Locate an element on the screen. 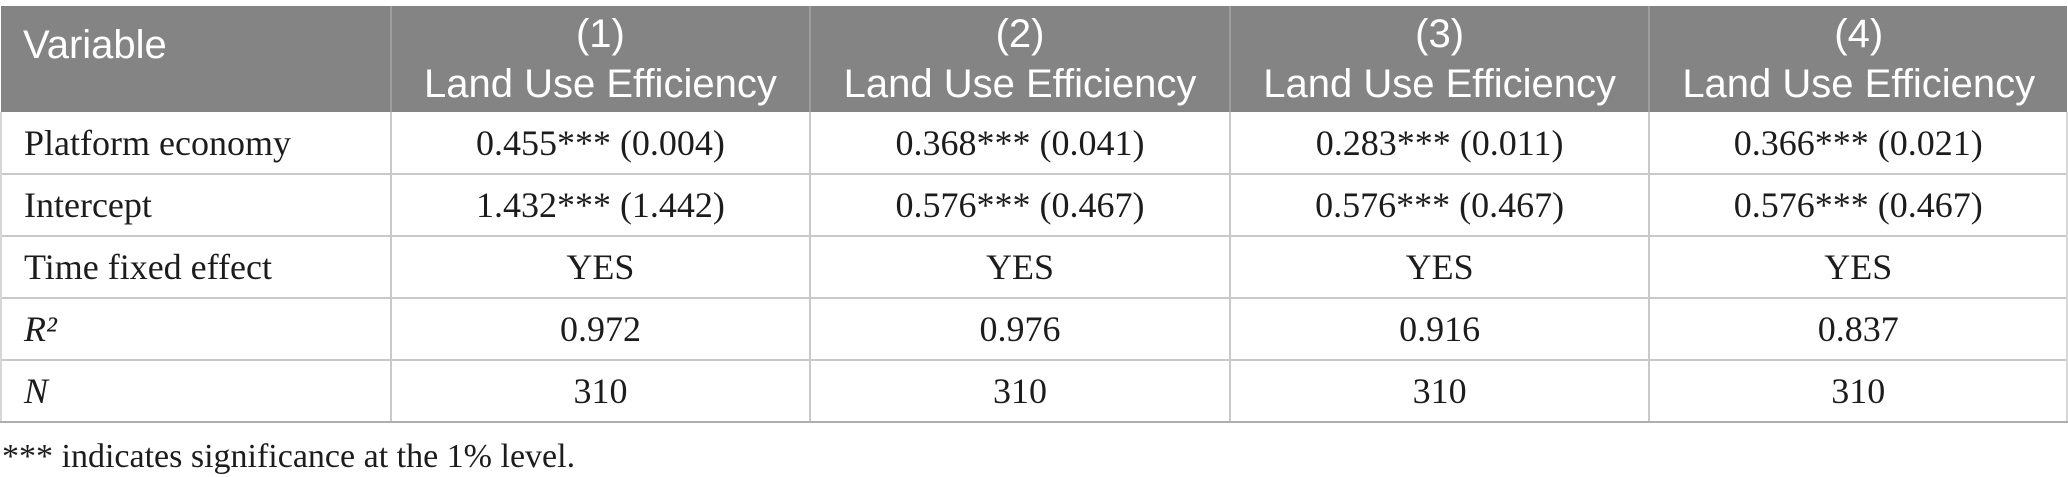 This screenshot has height=477, width=2068. header-model-4: (4) Land Use Efficiency is located at coordinates (1857, 59).